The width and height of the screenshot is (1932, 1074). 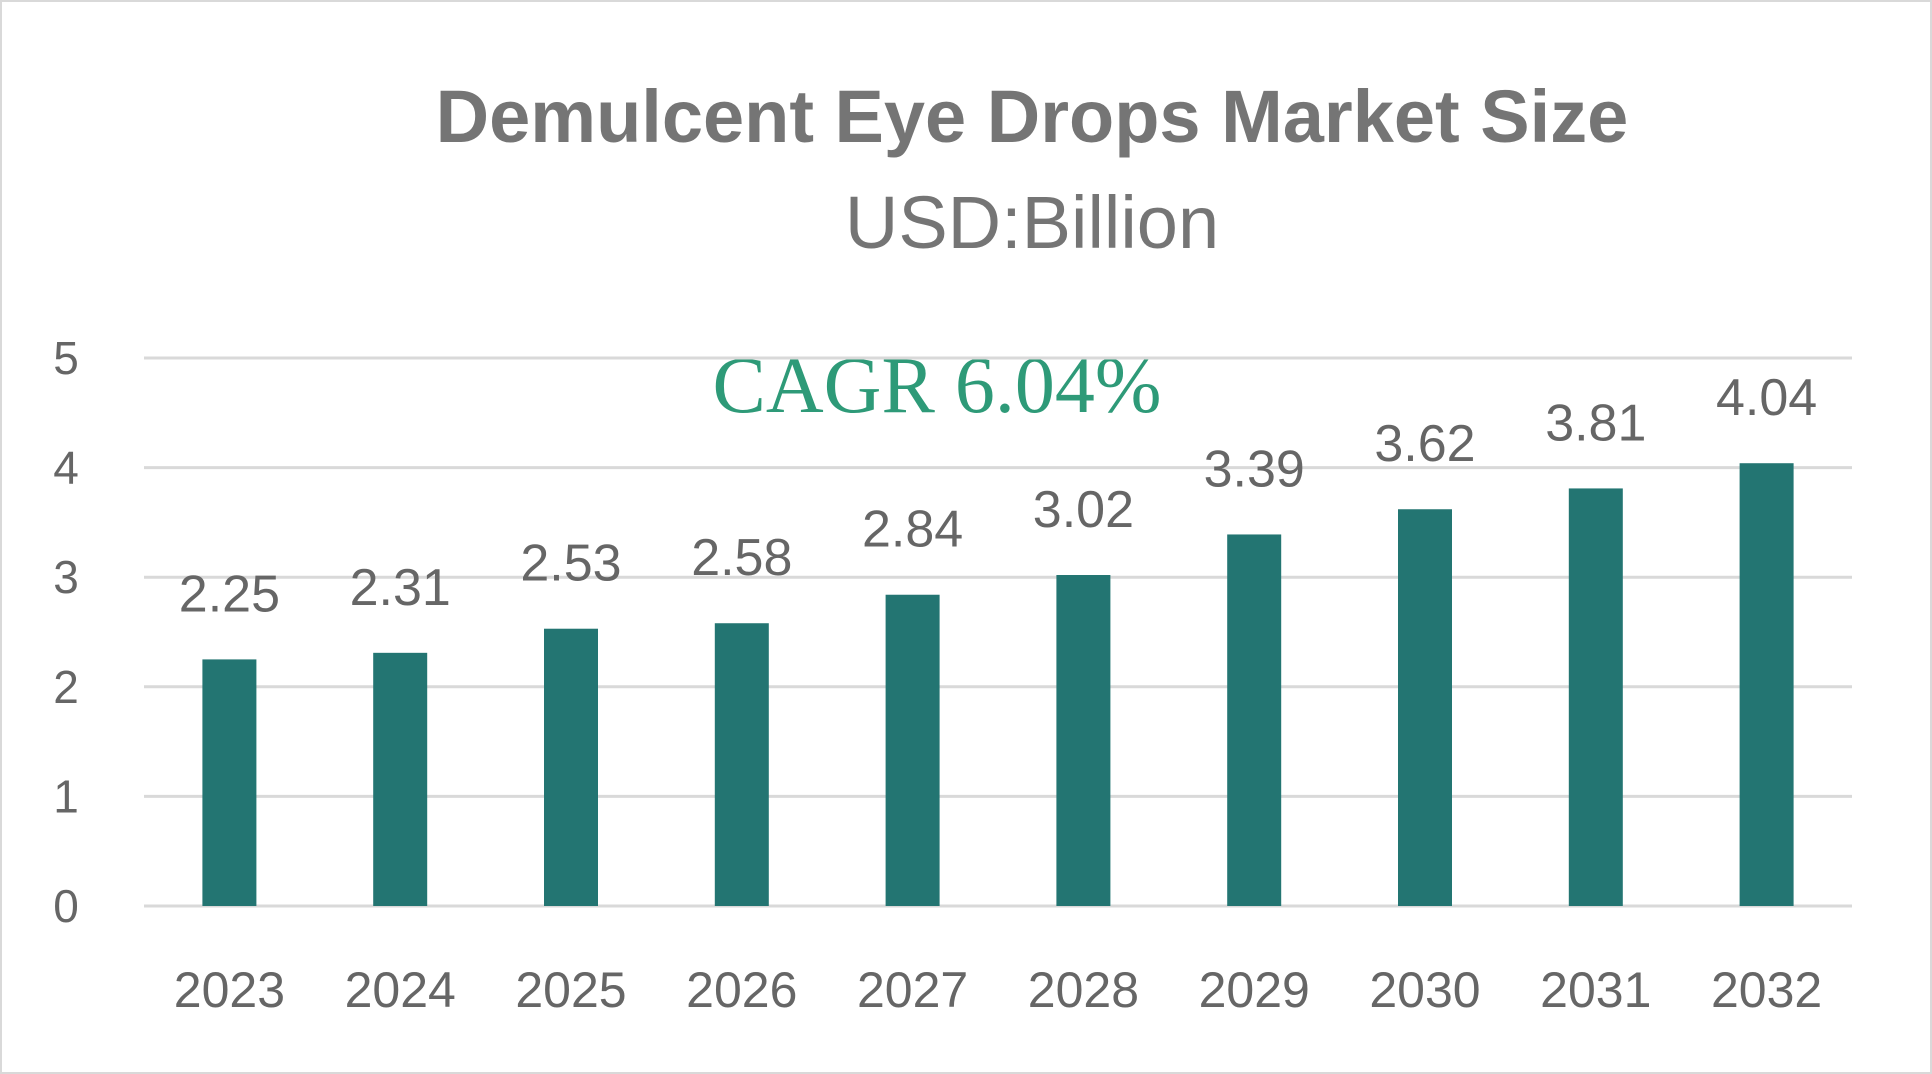 I want to click on data-label: 2.84, so click(x=912, y=530).